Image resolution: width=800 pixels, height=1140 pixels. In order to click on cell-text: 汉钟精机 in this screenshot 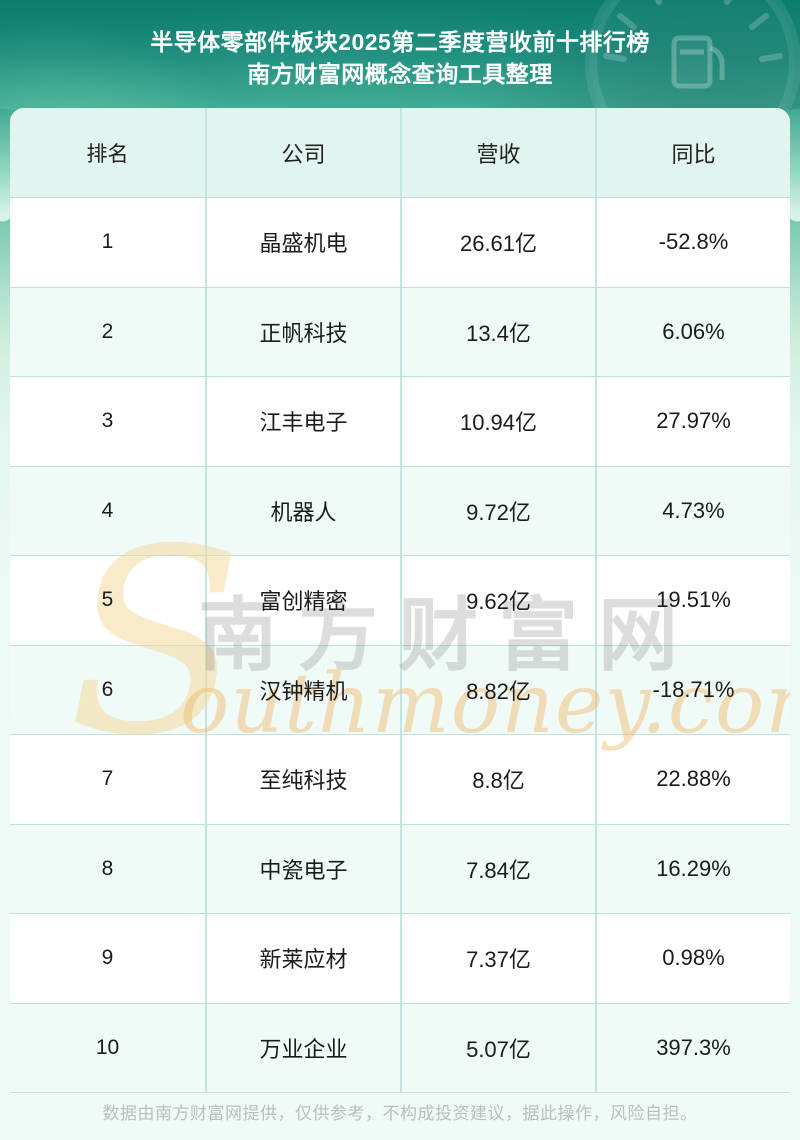, I will do `click(303, 691)`.